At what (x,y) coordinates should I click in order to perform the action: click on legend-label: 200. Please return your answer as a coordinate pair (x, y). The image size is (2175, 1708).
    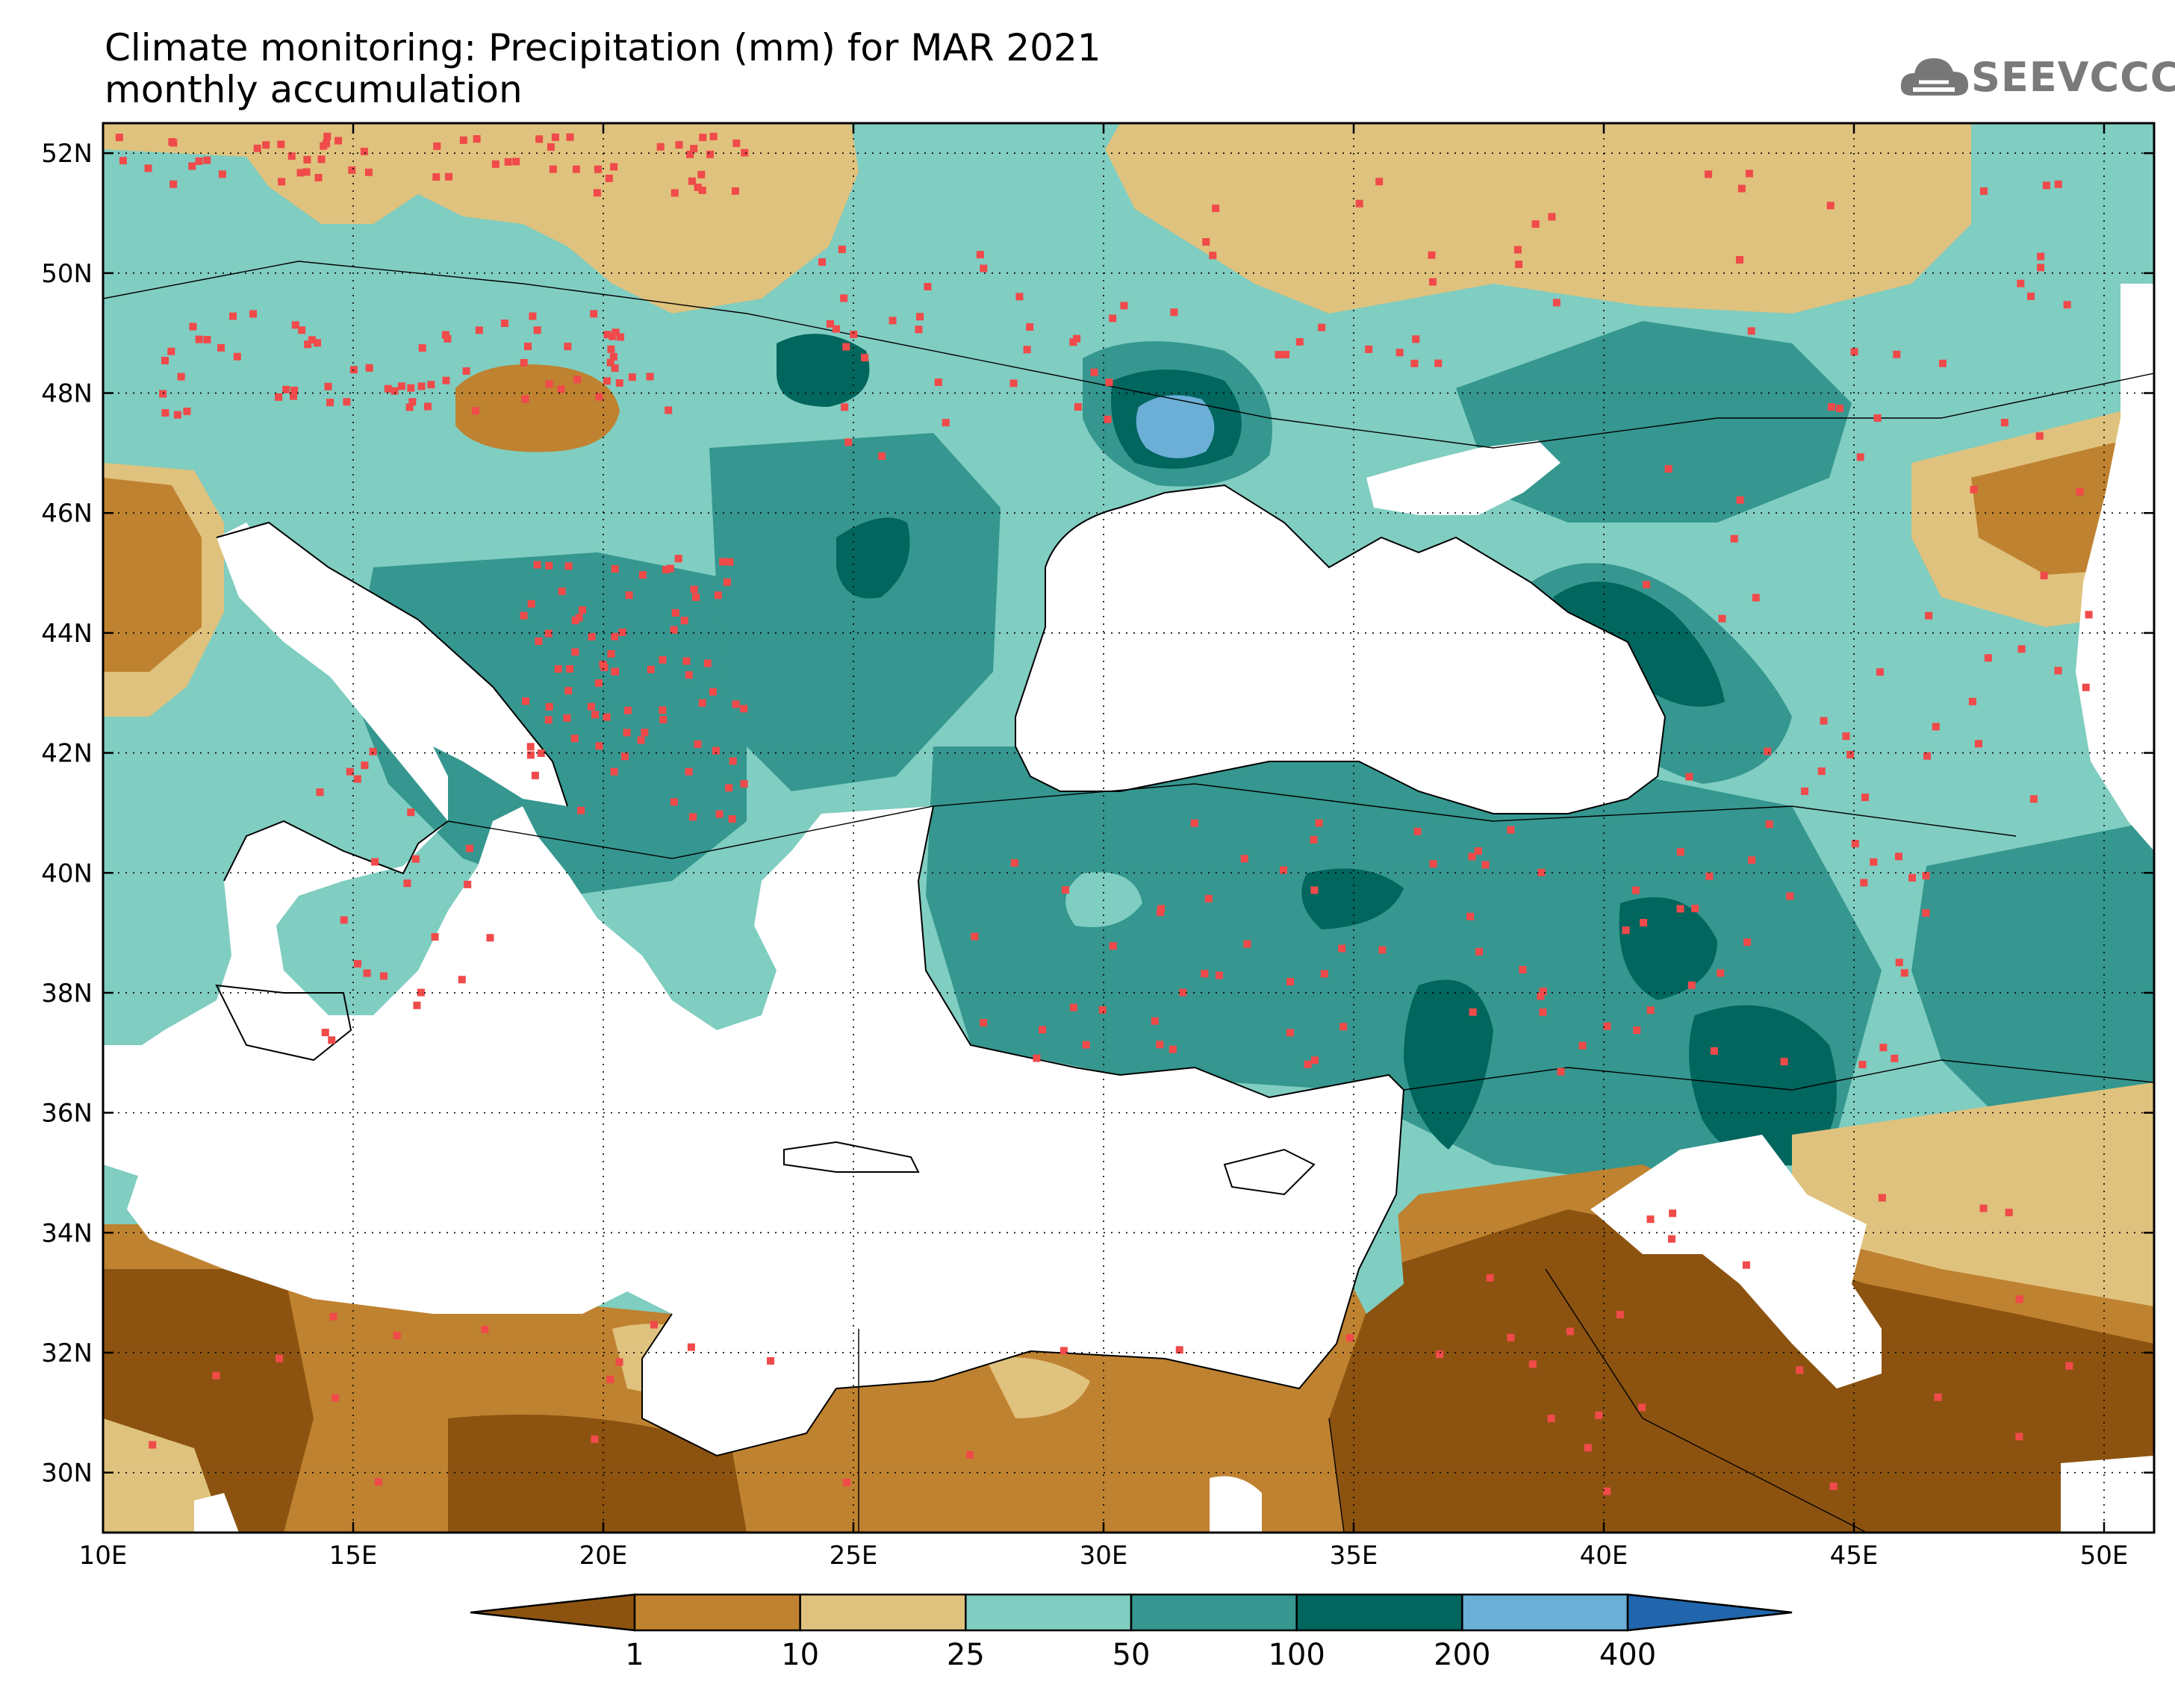
    Looking at the image, I should click on (1462, 1655).